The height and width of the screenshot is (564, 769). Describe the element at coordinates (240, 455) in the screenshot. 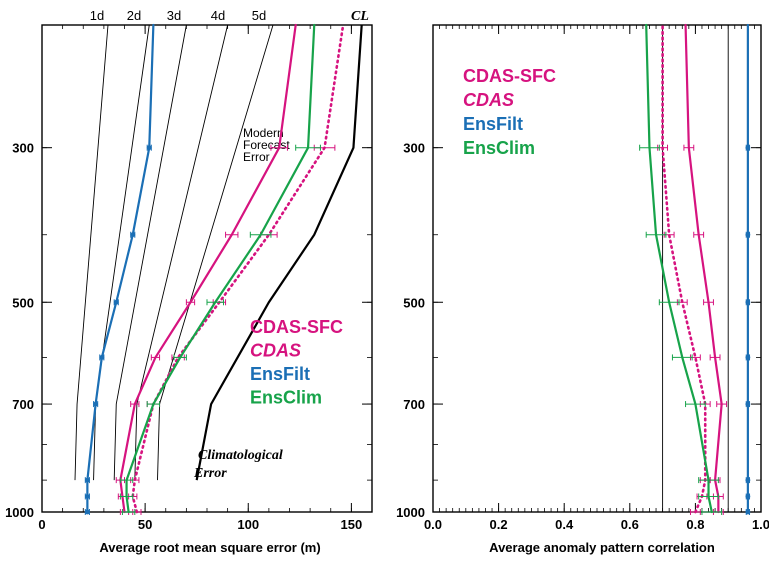

I see `climatological-error-annotation: Climatological` at that location.